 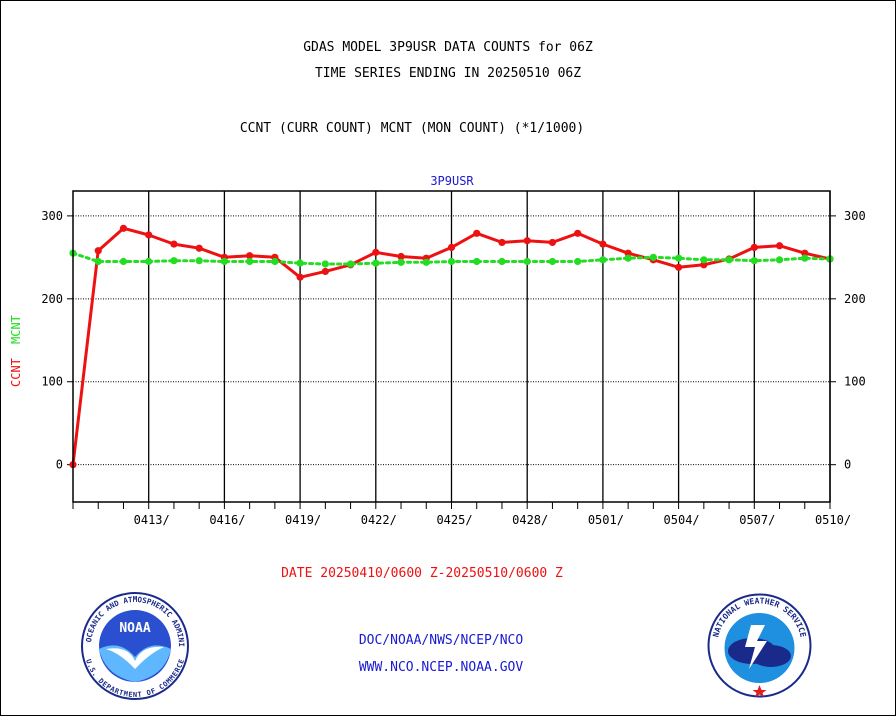 I want to click on x-tick-label: 0422/, so click(x=379, y=520).